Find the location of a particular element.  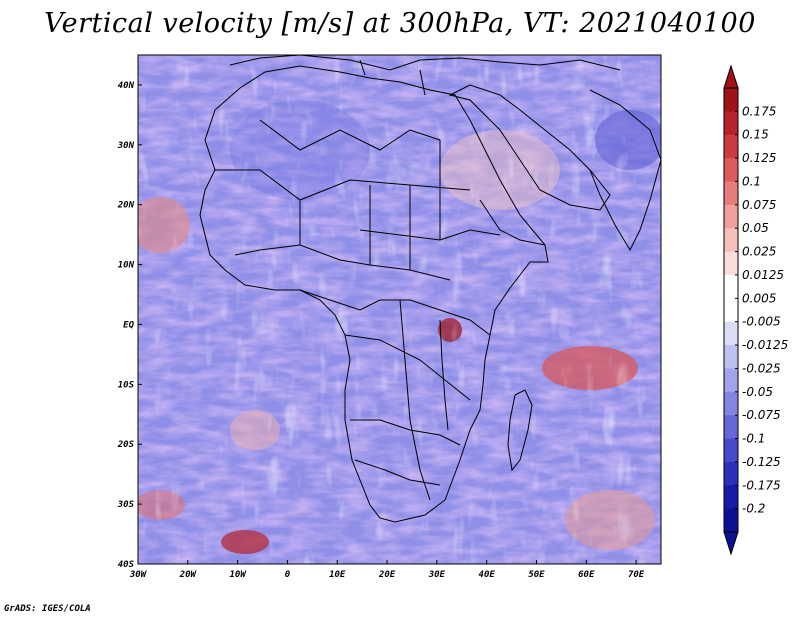

lon-label: 30E is located at coordinates (437, 575).